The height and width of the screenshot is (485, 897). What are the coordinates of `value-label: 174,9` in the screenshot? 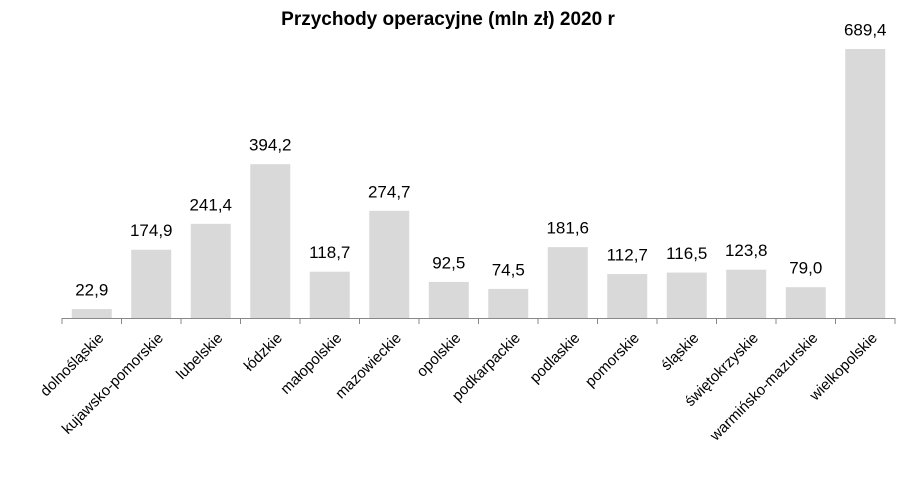 It's located at (151, 230).